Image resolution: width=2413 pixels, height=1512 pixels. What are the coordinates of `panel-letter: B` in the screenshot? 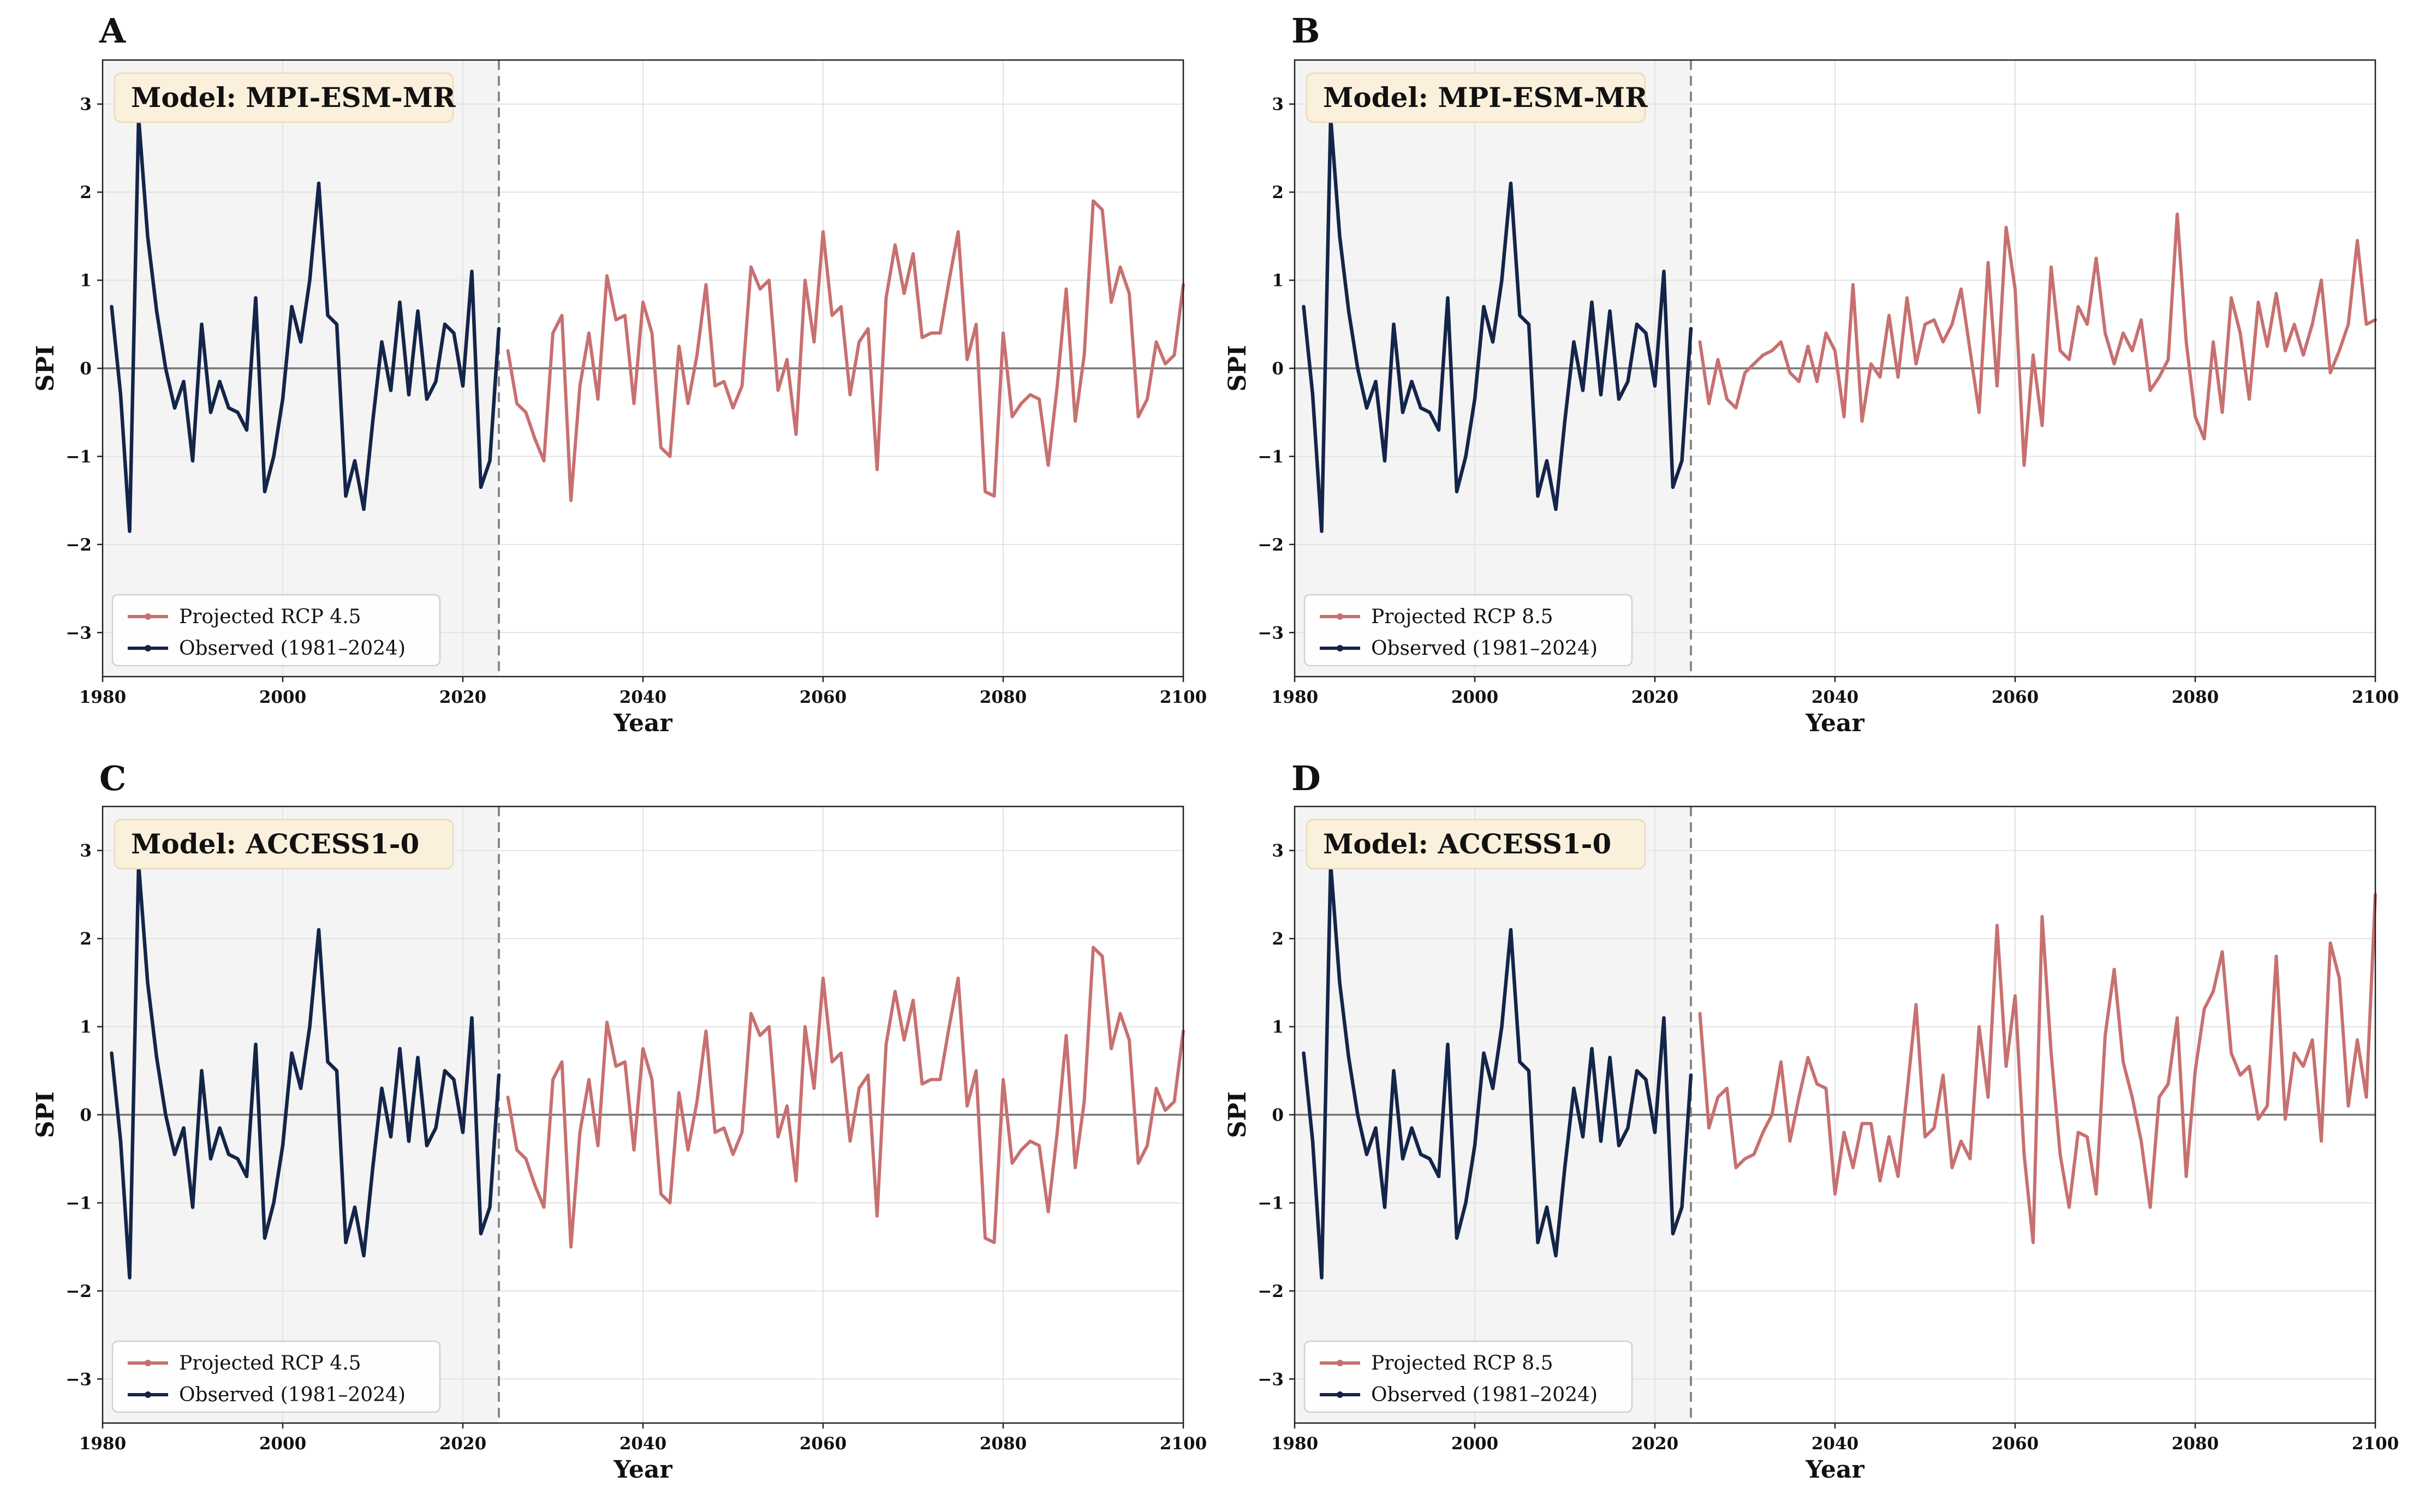 It's located at (1305, 31).